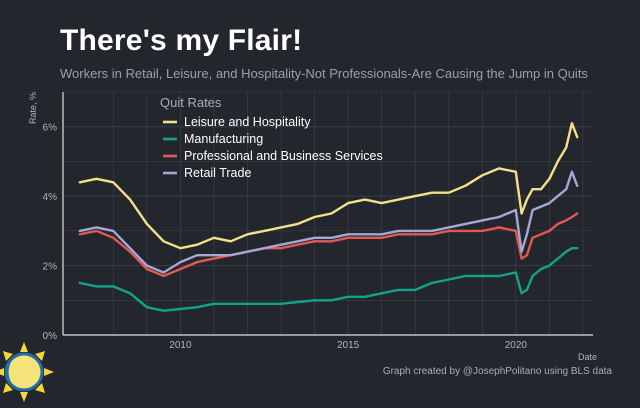  What do you see at coordinates (50, 267) in the screenshot?
I see `y-tick-label: 2%` at bounding box center [50, 267].